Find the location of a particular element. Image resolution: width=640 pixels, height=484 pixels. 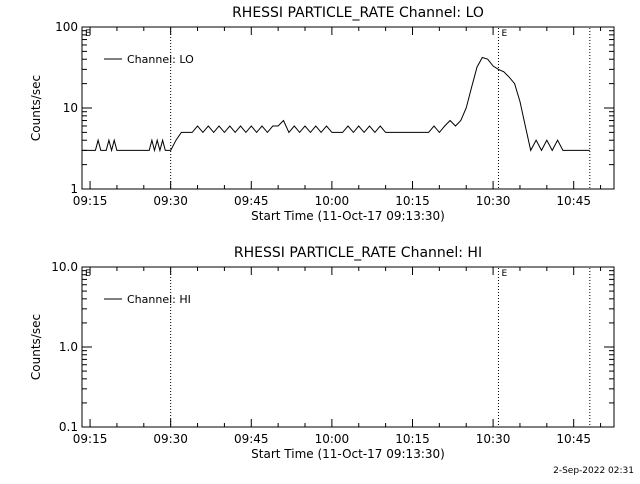

y-tick-label: 0.1 is located at coordinates (68, 427).